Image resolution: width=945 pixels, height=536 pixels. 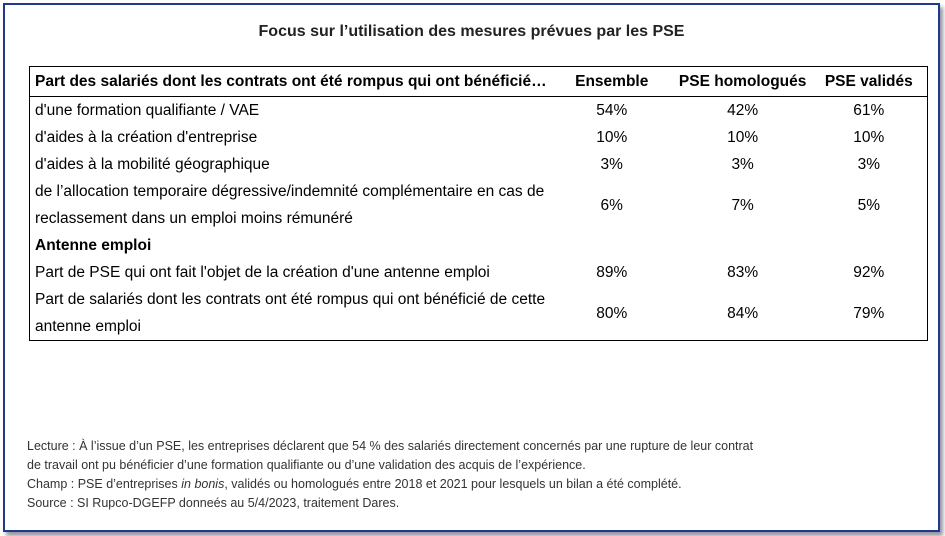 What do you see at coordinates (612, 137) in the screenshot?
I see `cell-ensemble: 10%` at bounding box center [612, 137].